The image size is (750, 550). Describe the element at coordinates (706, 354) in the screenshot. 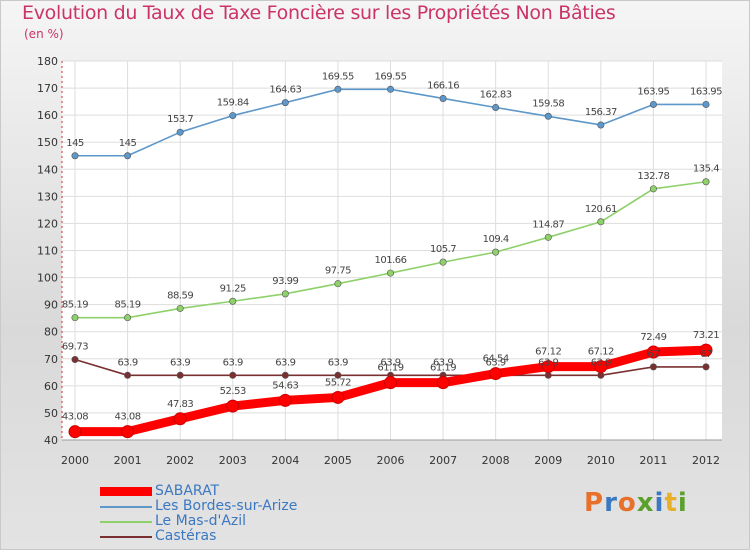

I see `data-label: 67` at that location.